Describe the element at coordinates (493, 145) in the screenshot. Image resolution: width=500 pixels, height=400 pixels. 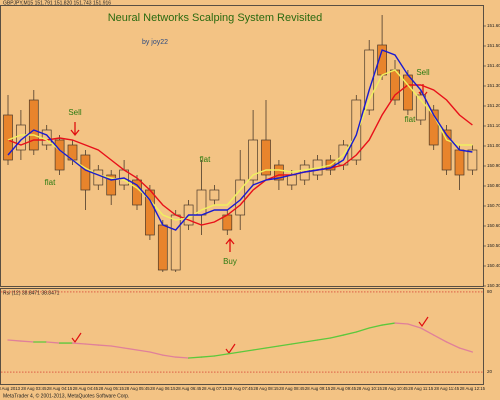
I see `y-tick-label: 151.00` at that location.